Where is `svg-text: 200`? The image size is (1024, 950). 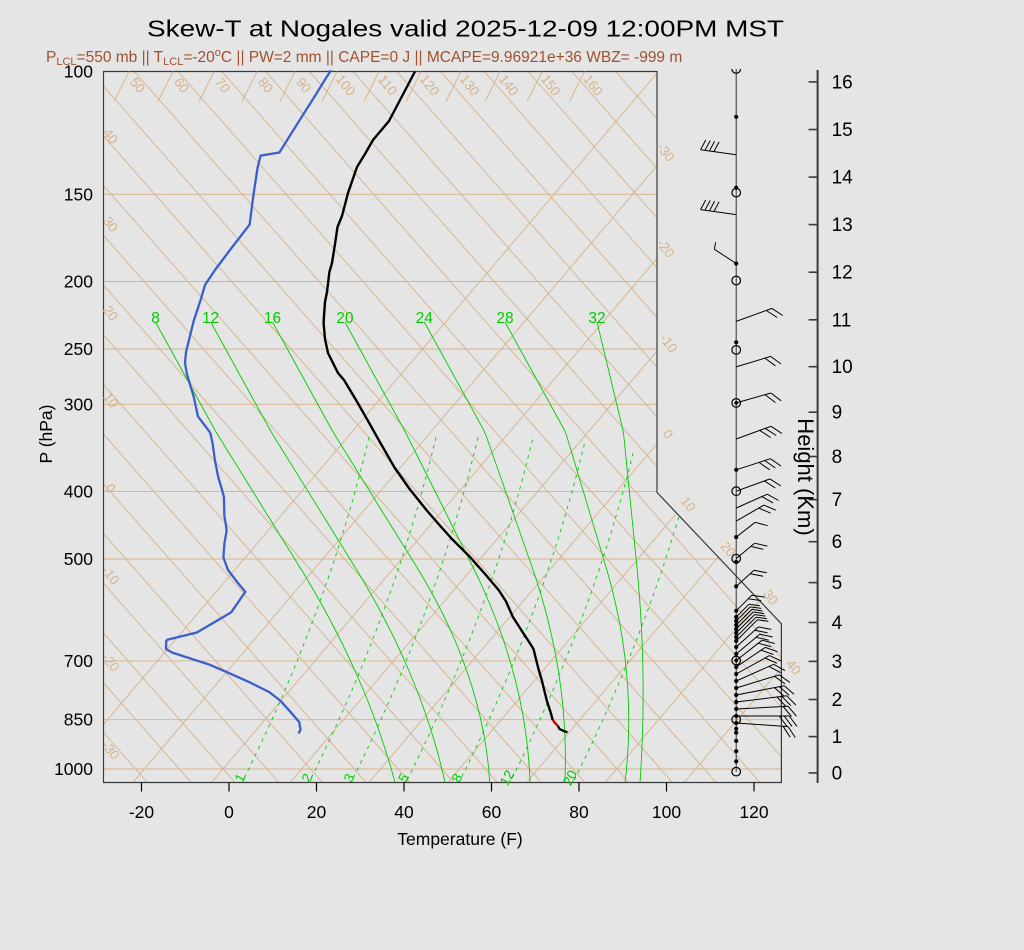
svg-text: 200 is located at coordinates (78, 282).